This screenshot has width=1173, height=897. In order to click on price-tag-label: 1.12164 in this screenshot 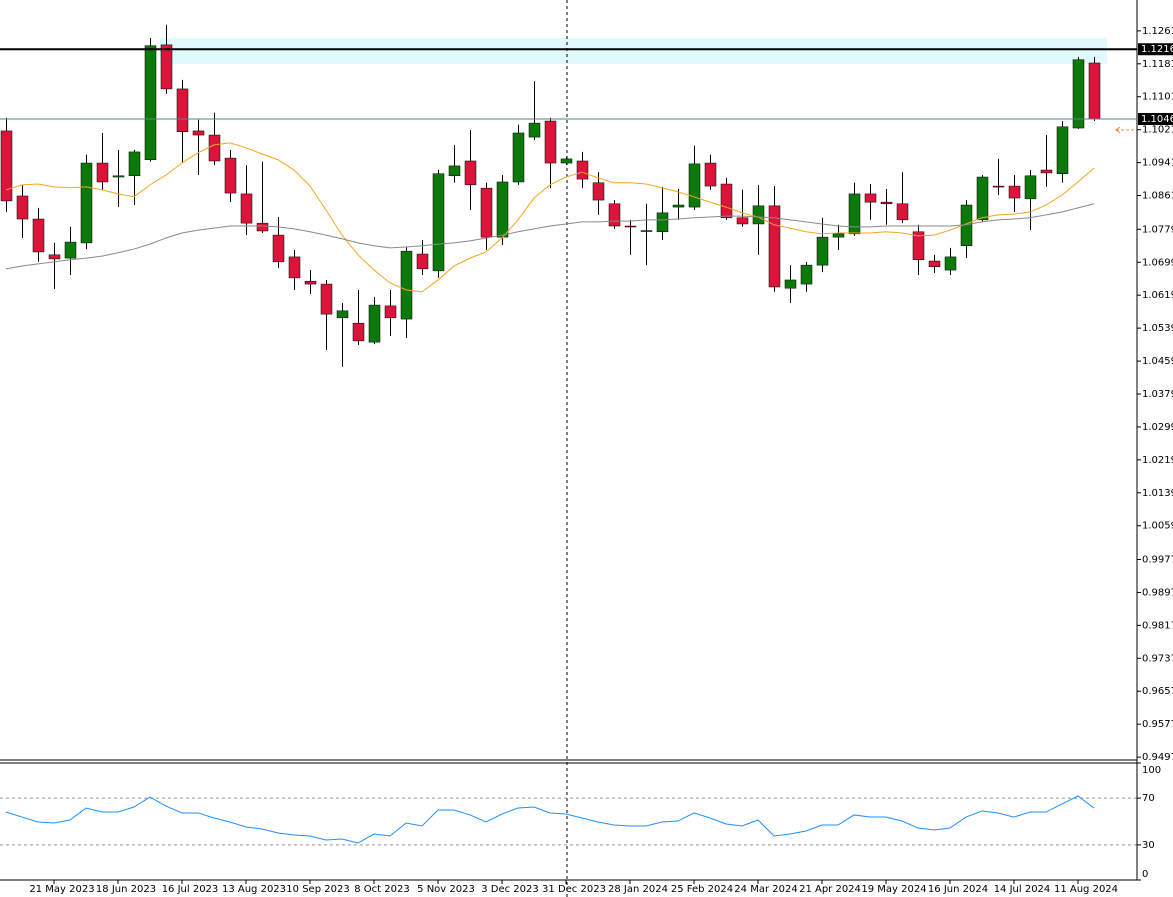, I will do `click(1157, 49)`.